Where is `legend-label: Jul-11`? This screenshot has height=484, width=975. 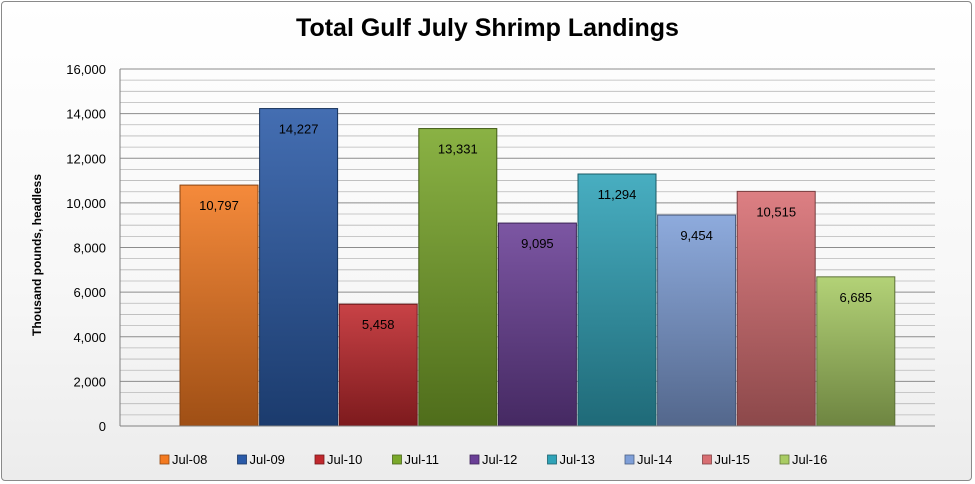
legend-label: Jul-11 is located at coordinates (422, 459).